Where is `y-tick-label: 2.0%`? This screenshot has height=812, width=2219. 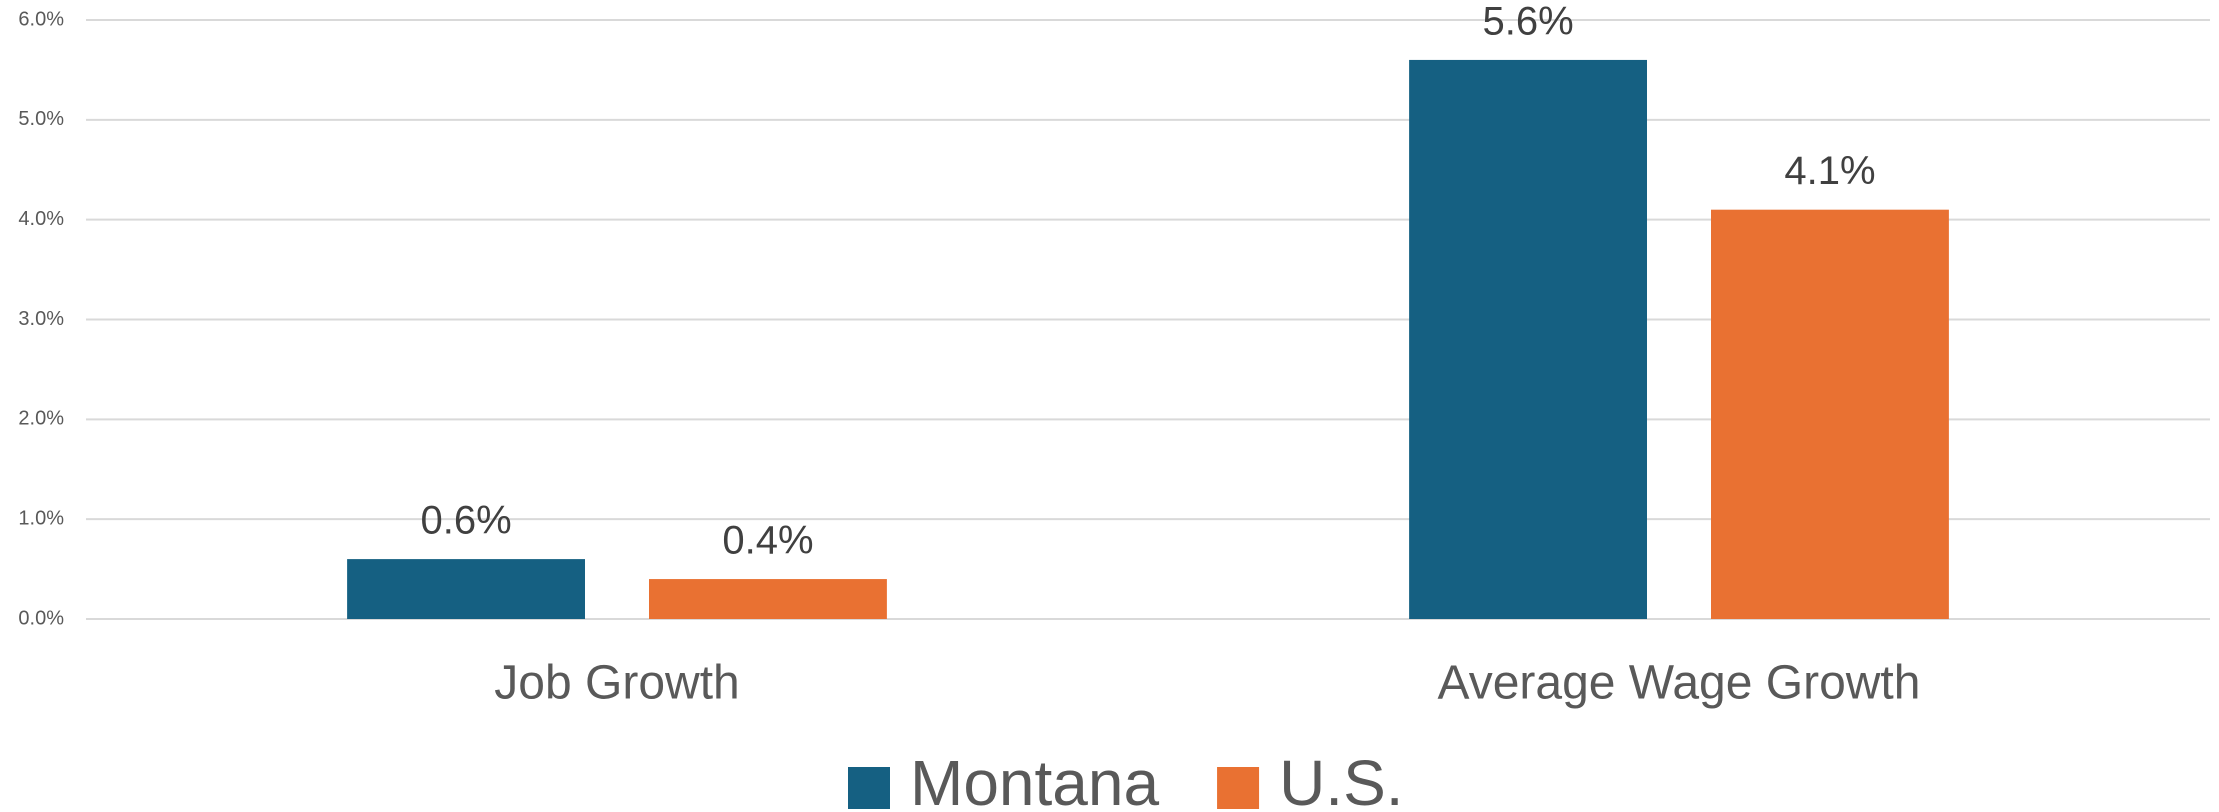 y-tick-label: 2.0% is located at coordinates (41, 419).